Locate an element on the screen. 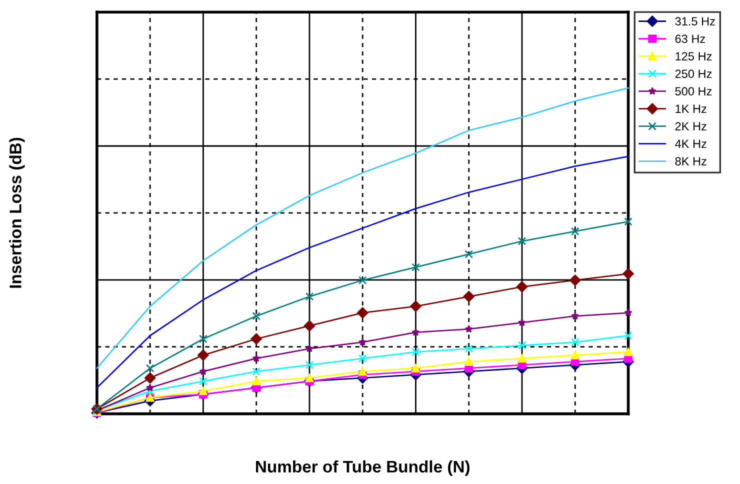 This screenshot has width=740, height=484. x-axis-title: Number of Tube Bundle (N) is located at coordinates (363, 468).